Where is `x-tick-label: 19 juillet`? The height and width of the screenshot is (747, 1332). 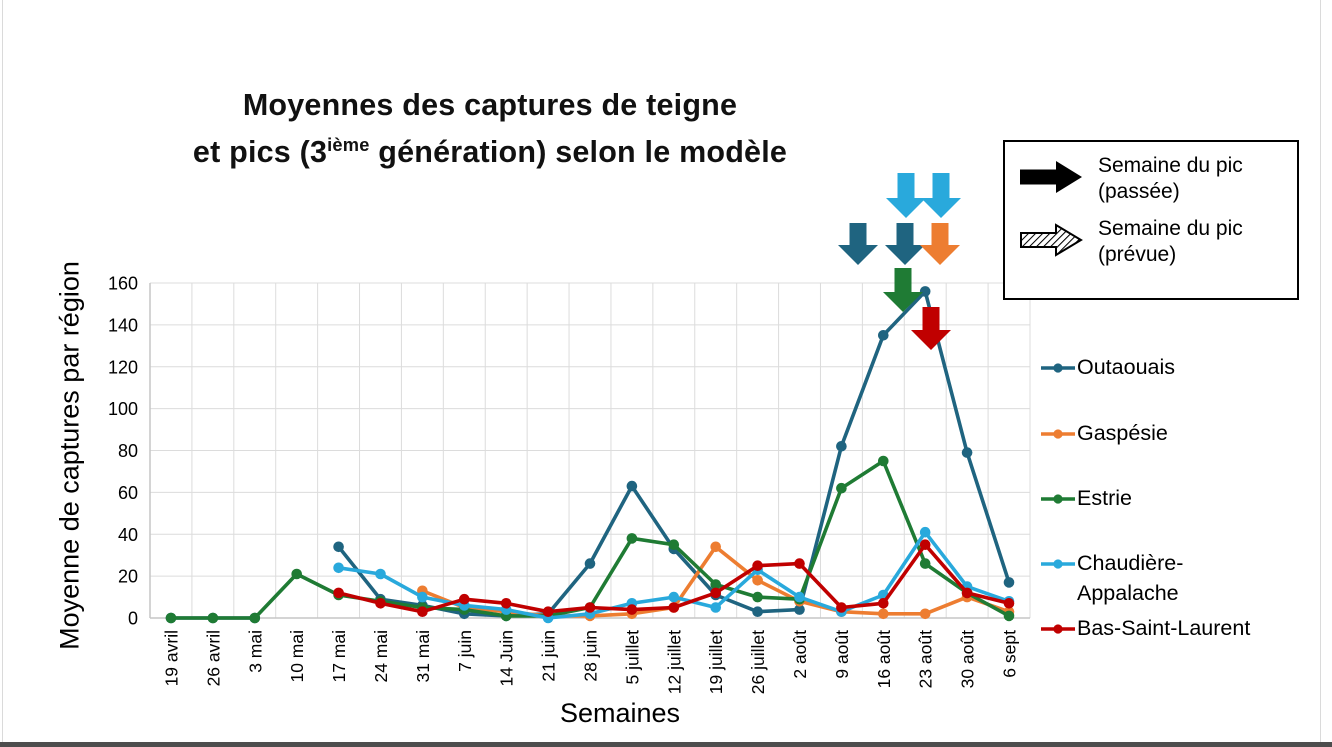
x-tick-label: 19 juillet is located at coordinates (716, 662).